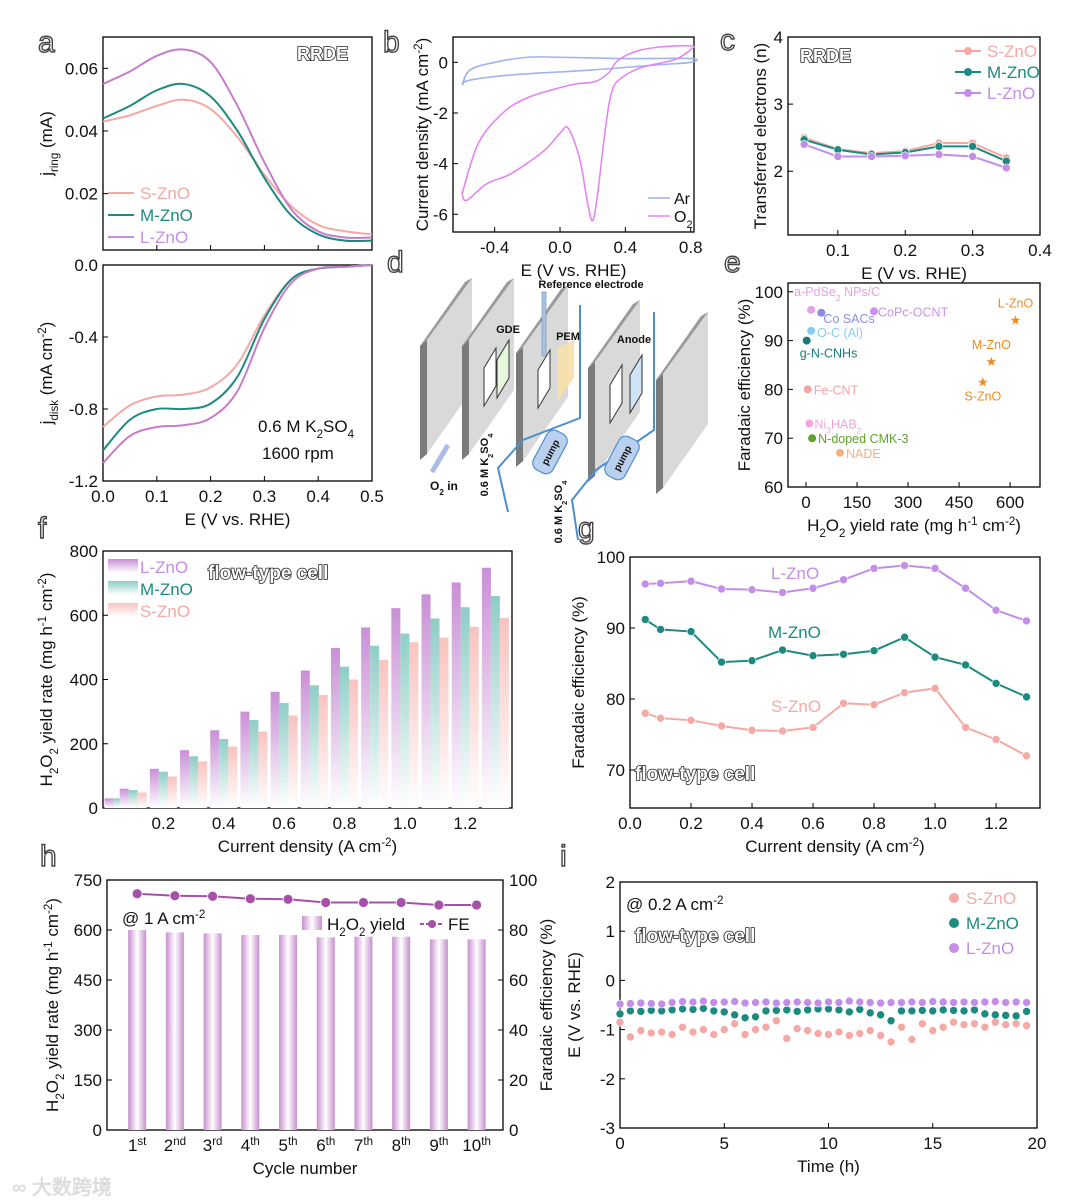  What do you see at coordinates (432, 924) in the screenshot?
I see `legend-marker` at bounding box center [432, 924].